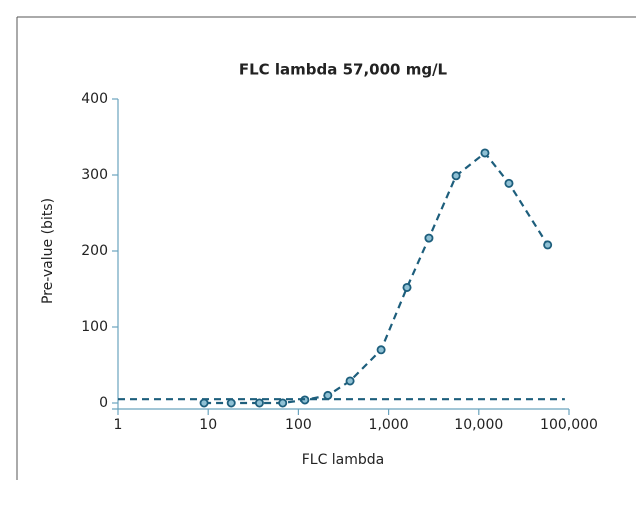 The height and width of the screenshot is (508, 636). Describe the element at coordinates (94, 251) in the screenshot. I see `y-tick-label: 200` at that location.